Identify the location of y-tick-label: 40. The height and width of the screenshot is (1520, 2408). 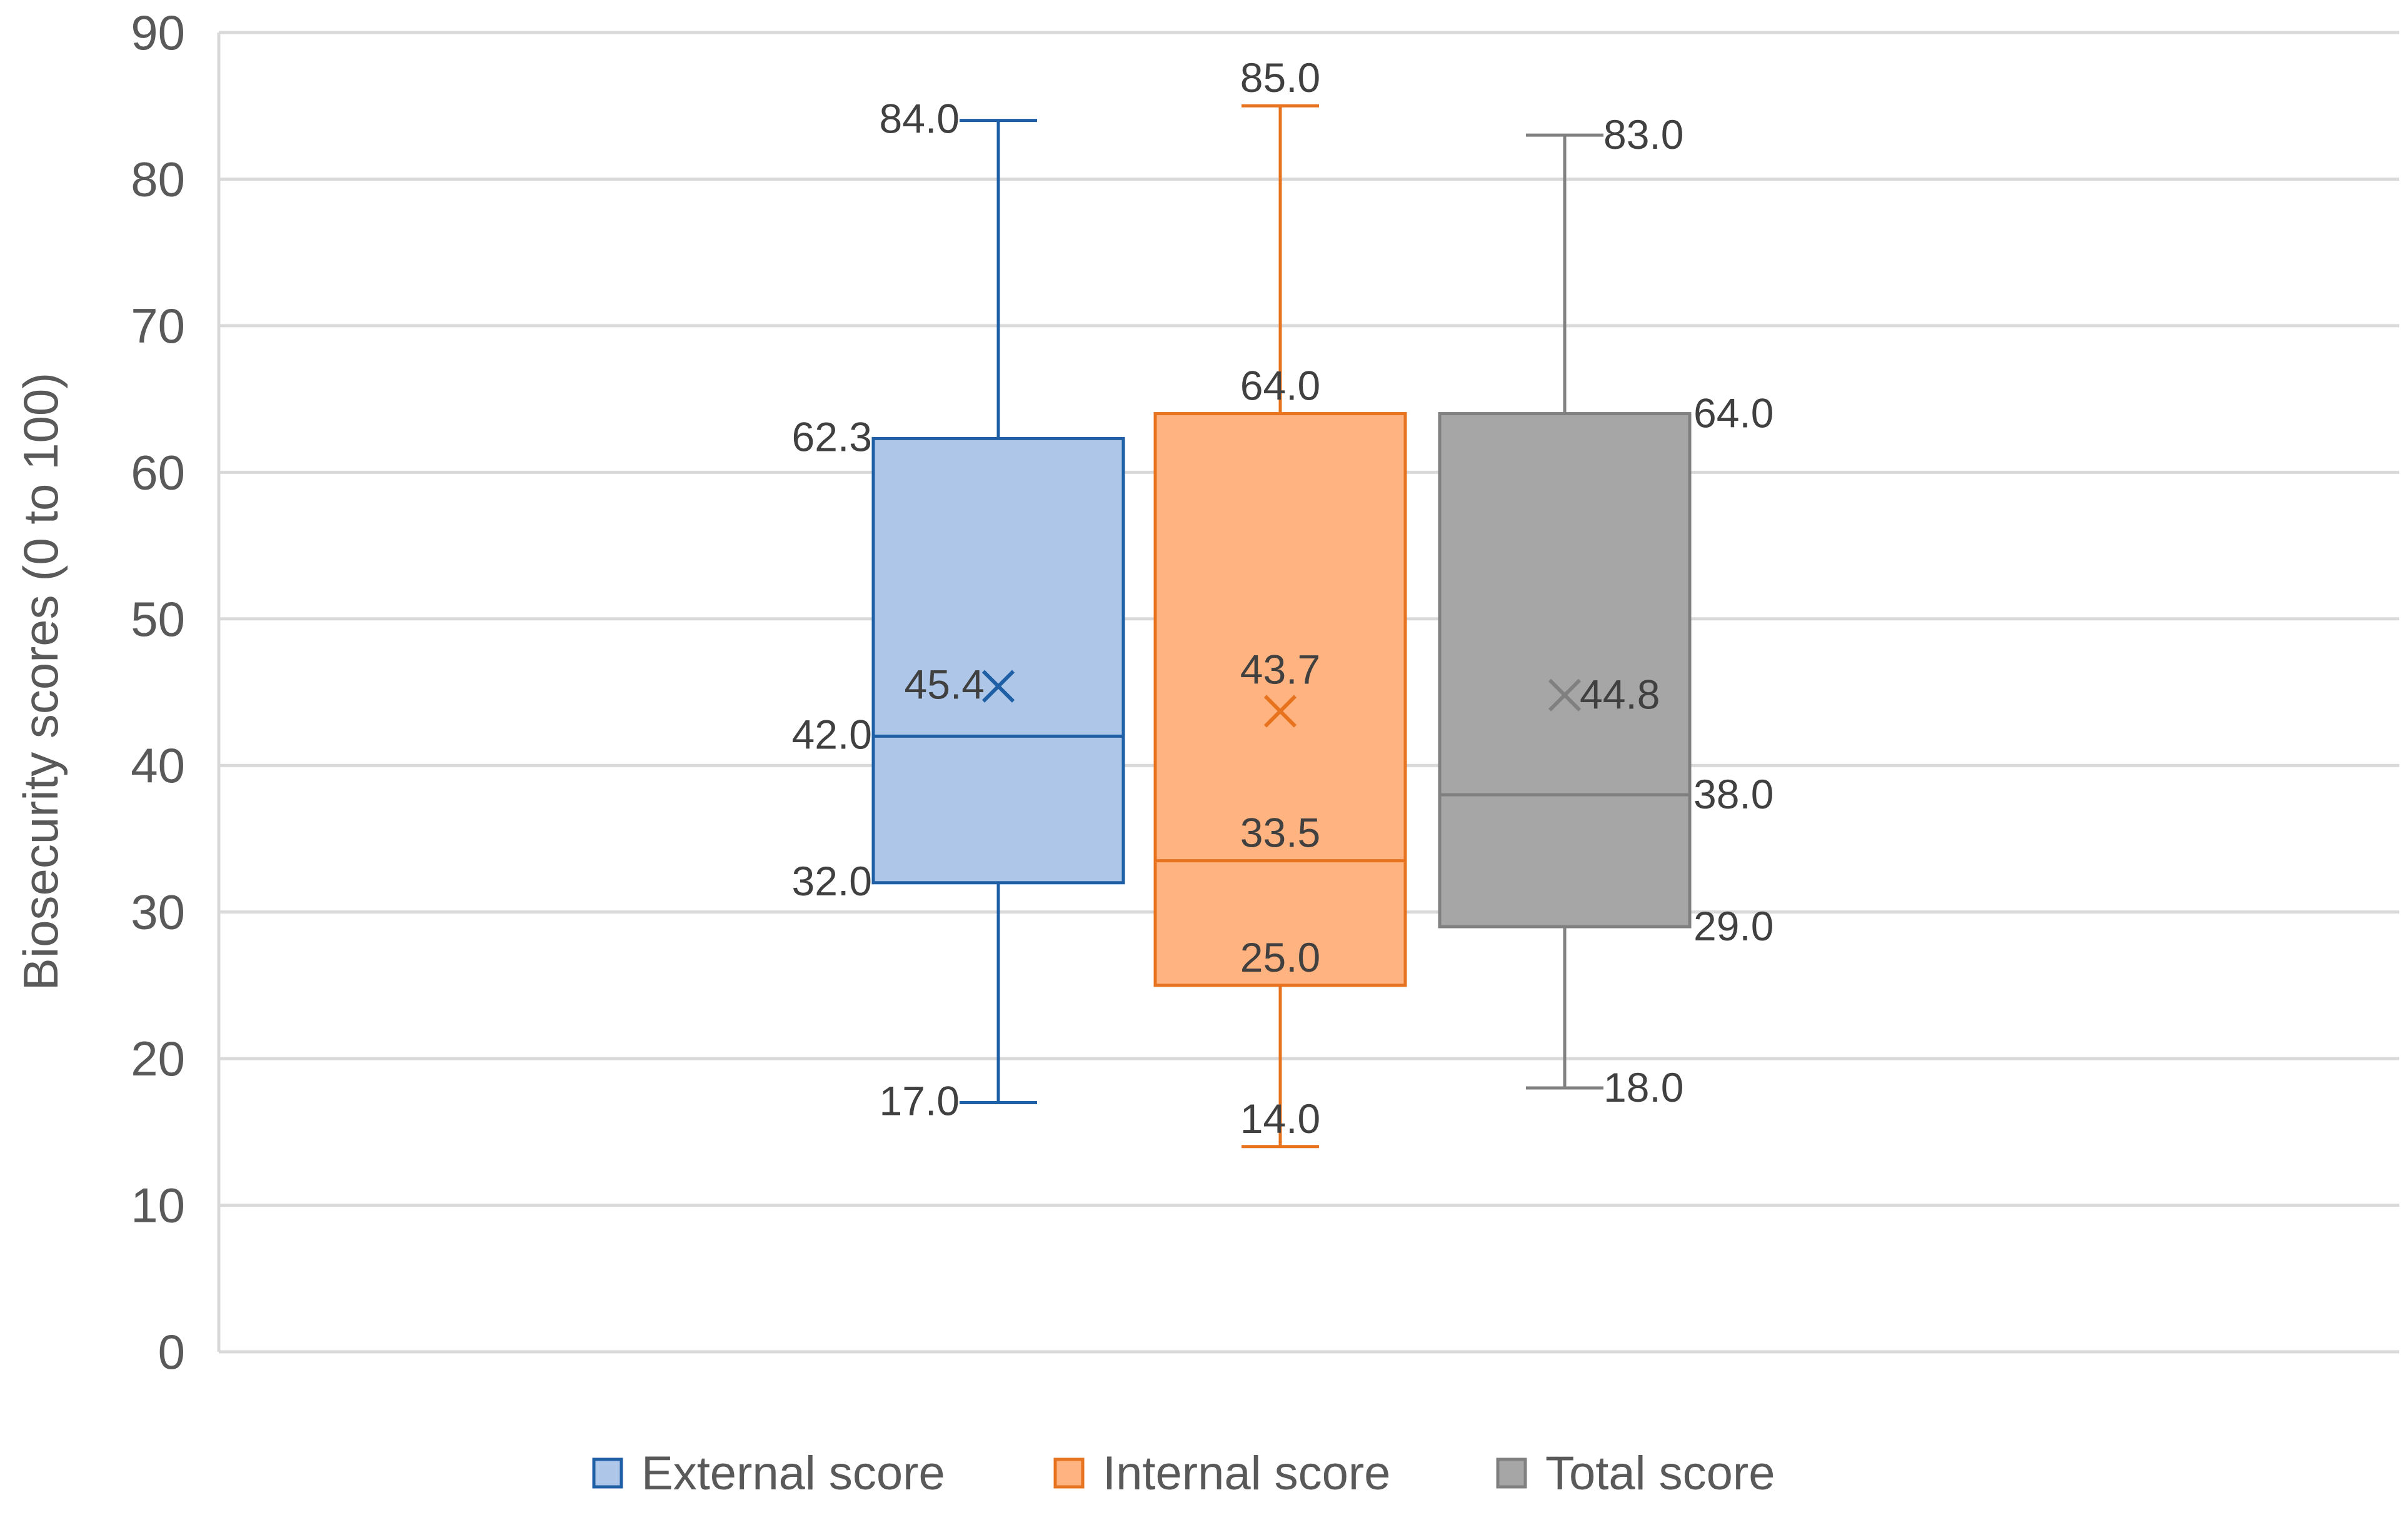
(158, 765).